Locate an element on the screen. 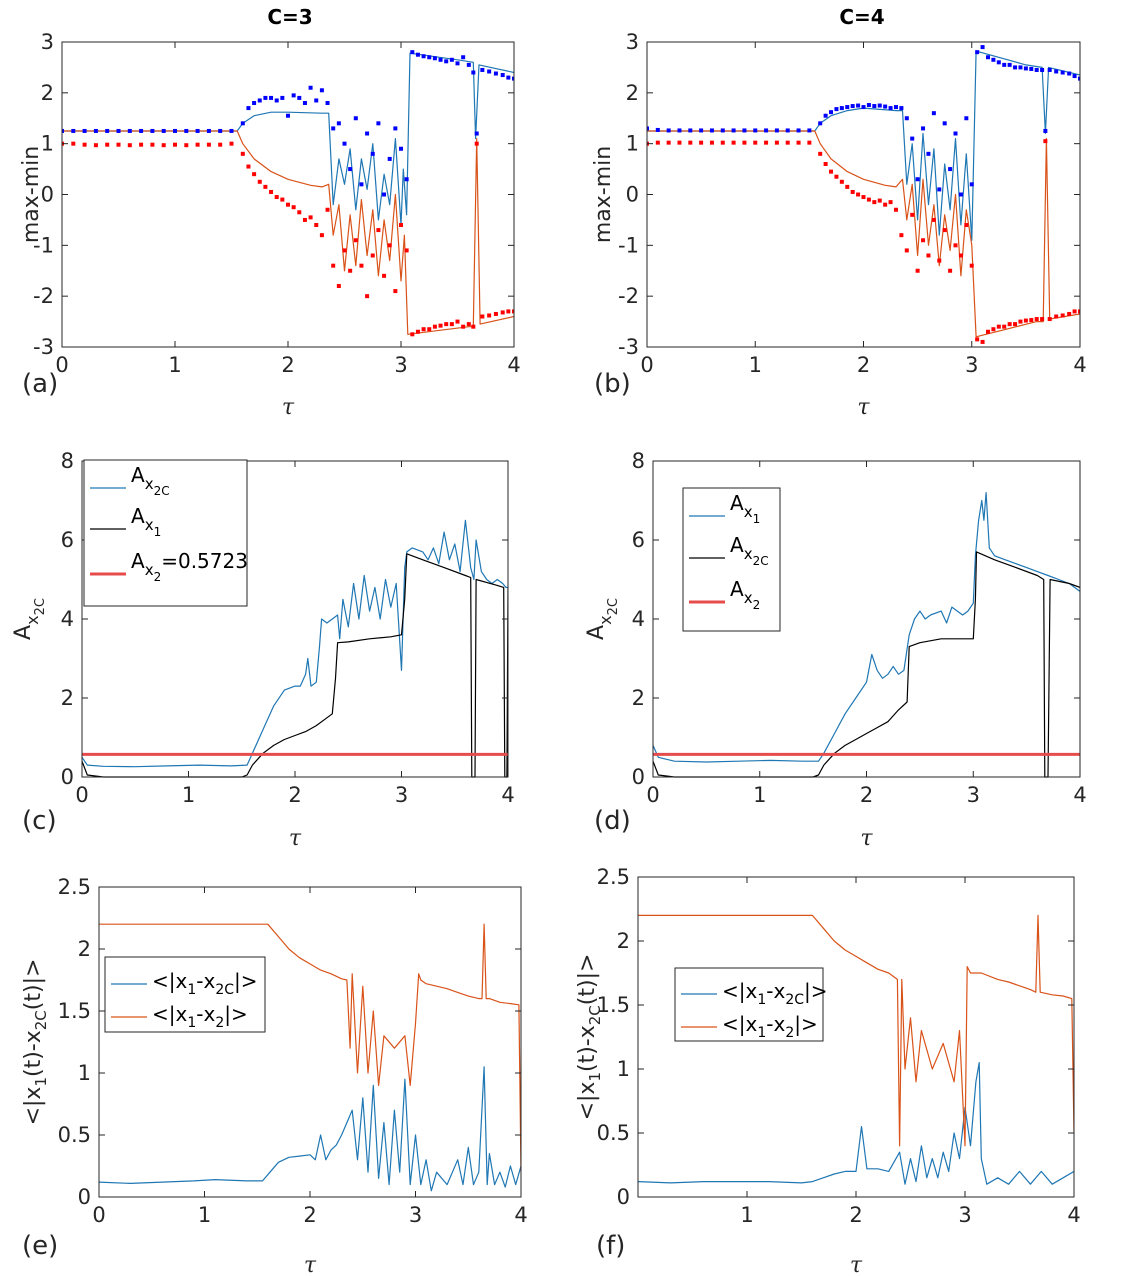 The image size is (1134, 1276). y-tick-label: -1 is located at coordinates (628, 245).